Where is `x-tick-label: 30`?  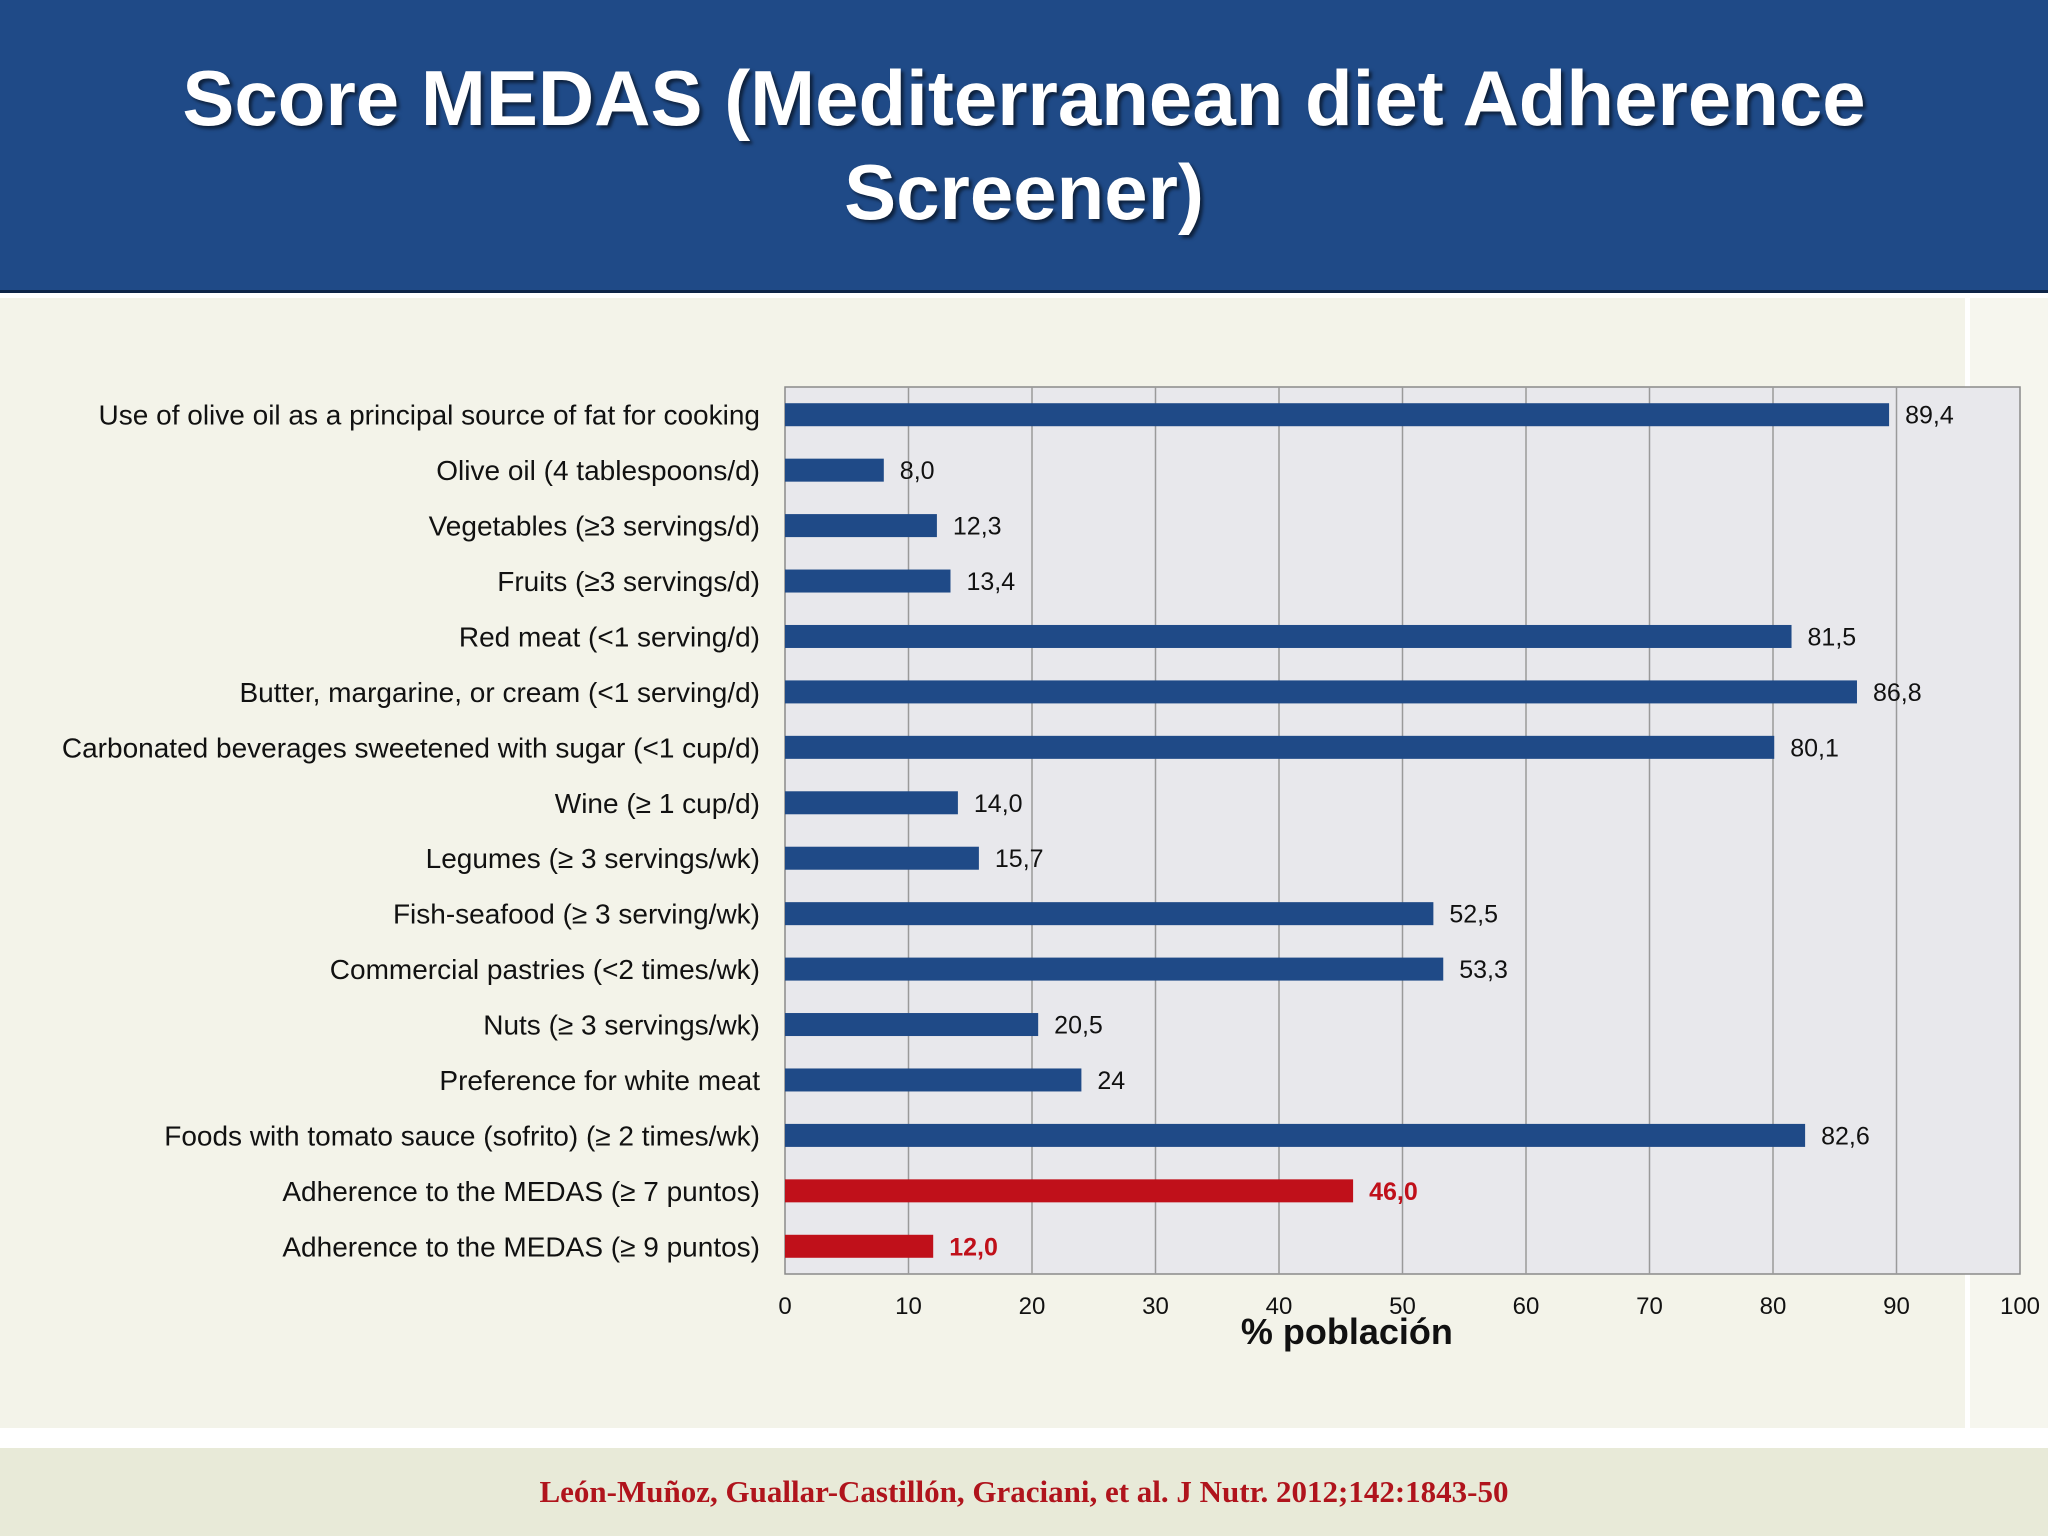 x-tick-label: 30 is located at coordinates (1155, 1306).